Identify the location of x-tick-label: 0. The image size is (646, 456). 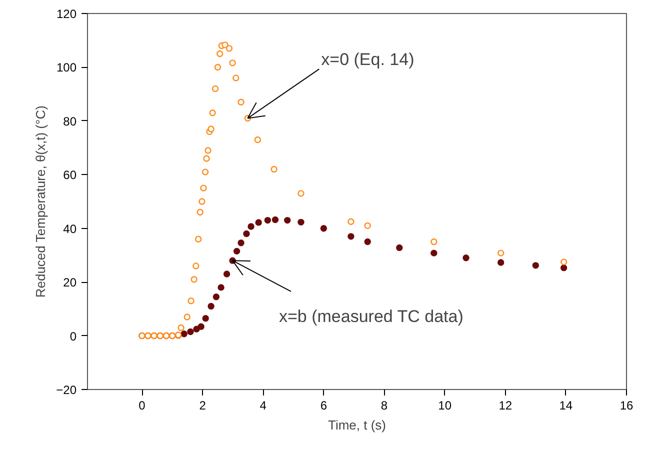
(142, 405).